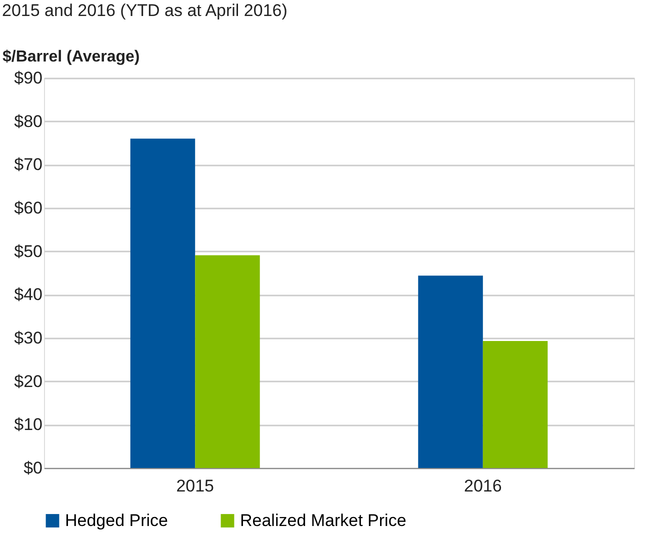  I want to click on chart-title: 2015 and 2016 (YTD as at April 2016), so click(145, 10).